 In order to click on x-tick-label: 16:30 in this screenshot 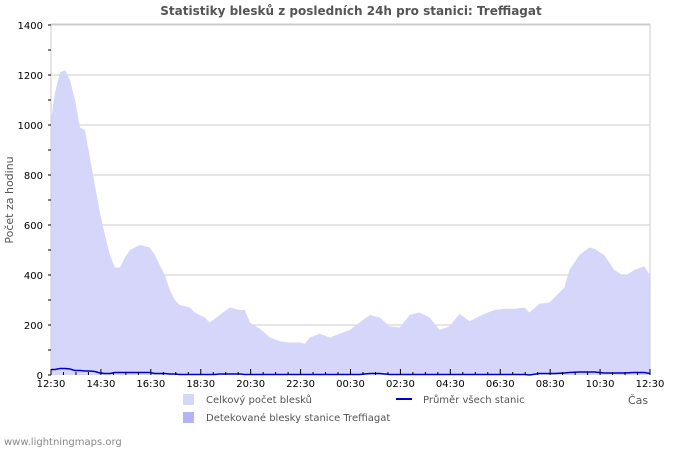, I will do `click(150, 384)`.